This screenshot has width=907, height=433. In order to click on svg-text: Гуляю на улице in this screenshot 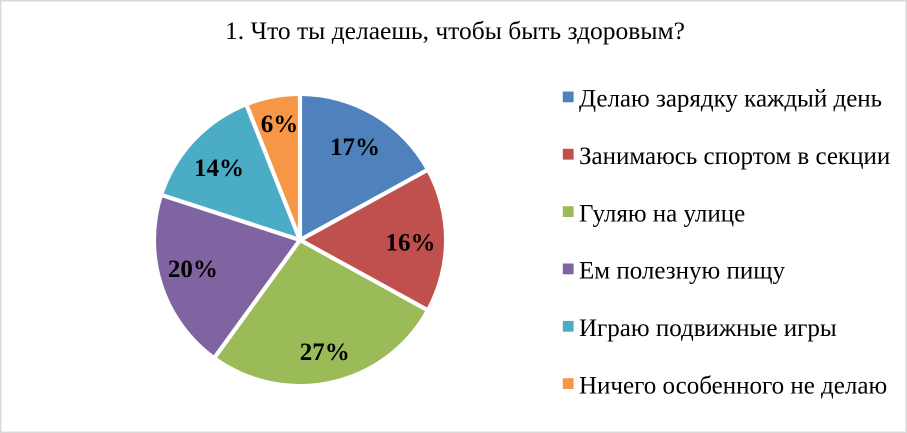, I will do `click(662, 213)`.